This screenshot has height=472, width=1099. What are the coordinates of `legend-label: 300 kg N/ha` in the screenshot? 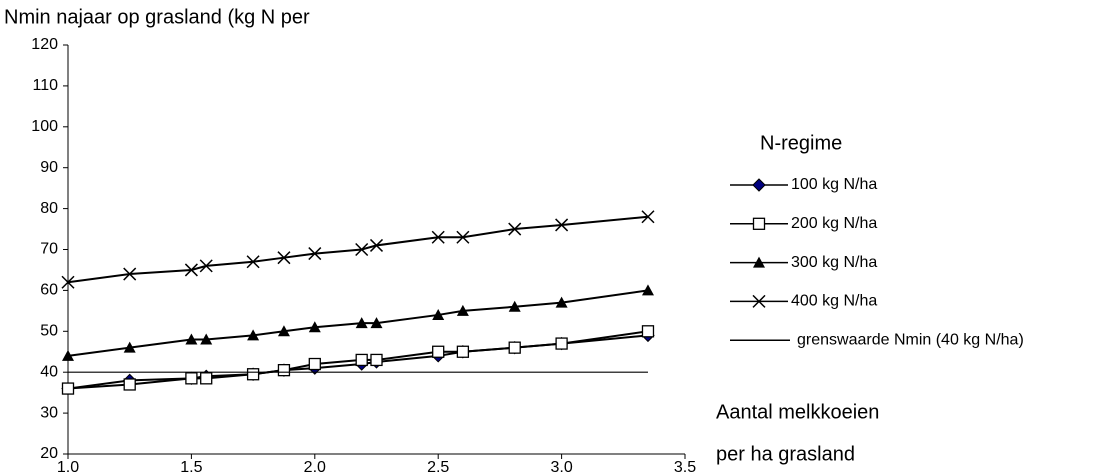 It's located at (834, 262).